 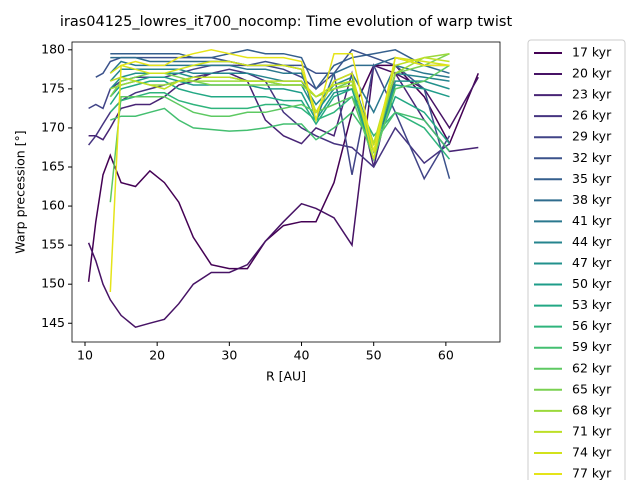 What do you see at coordinates (592, 262) in the screenshot?
I see `legend-label: 47 kyr` at bounding box center [592, 262].